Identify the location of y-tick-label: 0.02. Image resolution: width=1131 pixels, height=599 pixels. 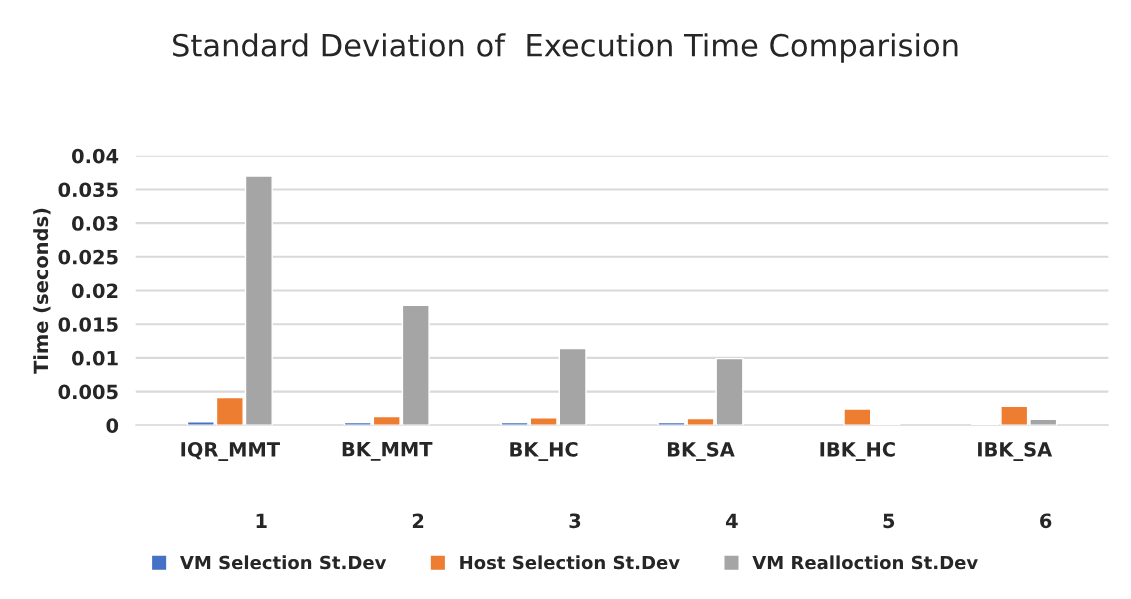
(95, 291).